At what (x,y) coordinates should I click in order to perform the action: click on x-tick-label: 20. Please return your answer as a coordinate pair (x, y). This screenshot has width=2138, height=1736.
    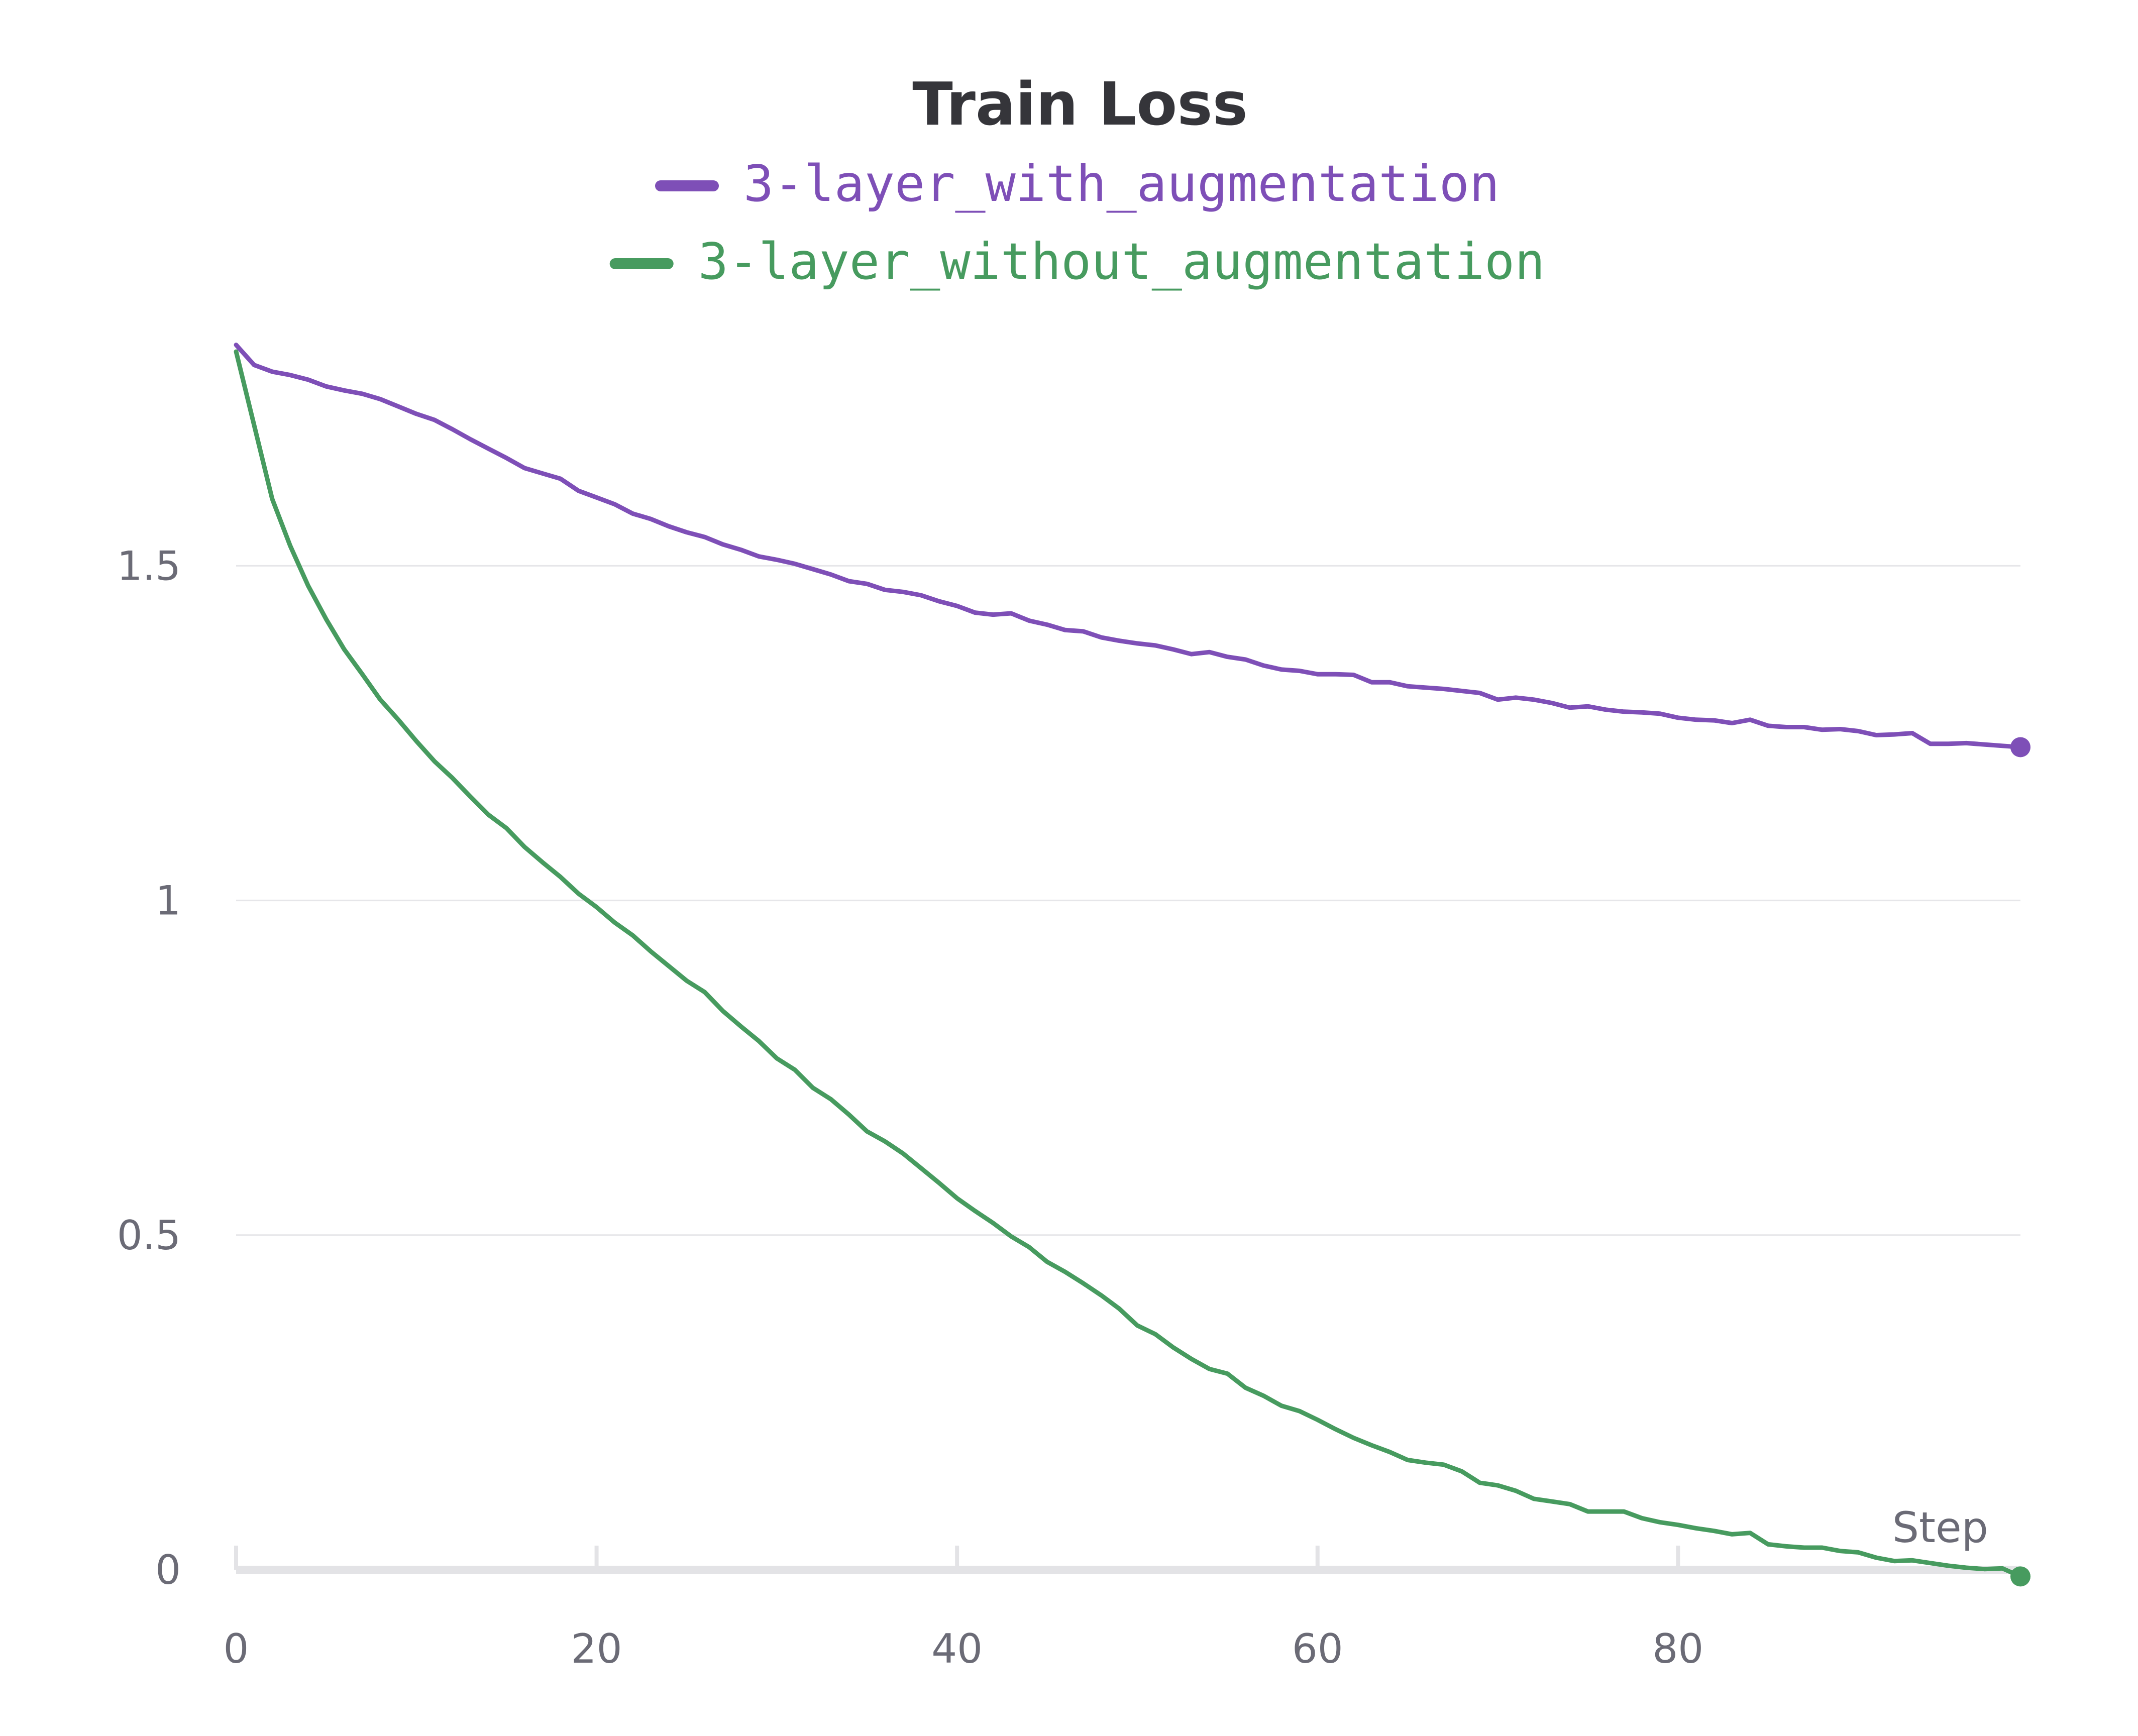
    Looking at the image, I should click on (596, 1648).